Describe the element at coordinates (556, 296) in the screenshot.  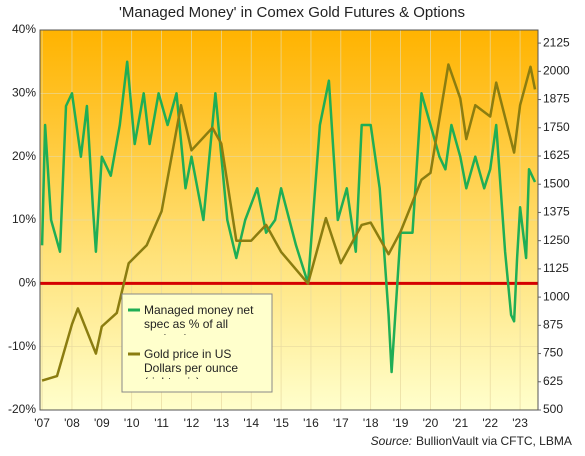
I see `y2-tick-label: 1000` at that location.